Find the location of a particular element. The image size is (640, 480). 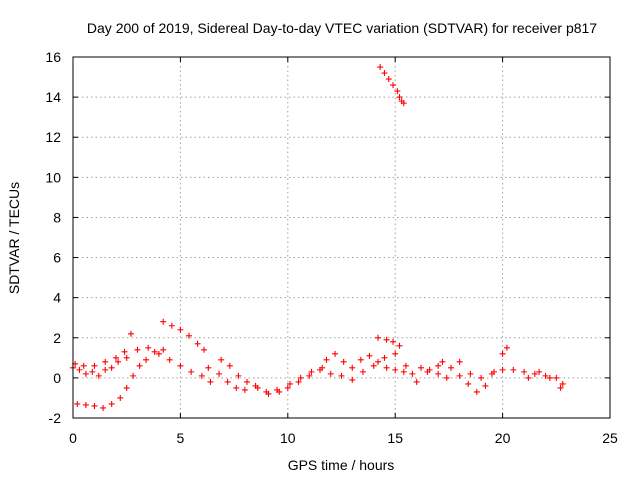

y-tick-label: 4 is located at coordinates (57, 298).